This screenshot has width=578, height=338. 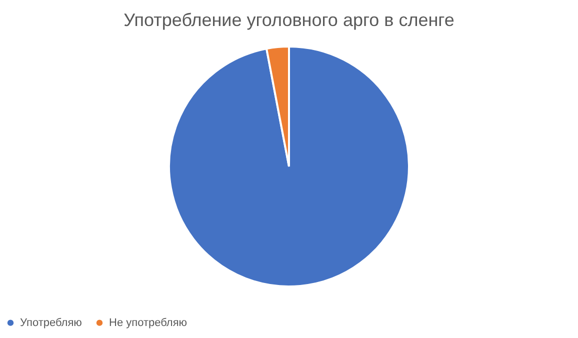 What do you see at coordinates (51, 322) in the screenshot?
I see `legend-label: Употребляю` at bounding box center [51, 322].